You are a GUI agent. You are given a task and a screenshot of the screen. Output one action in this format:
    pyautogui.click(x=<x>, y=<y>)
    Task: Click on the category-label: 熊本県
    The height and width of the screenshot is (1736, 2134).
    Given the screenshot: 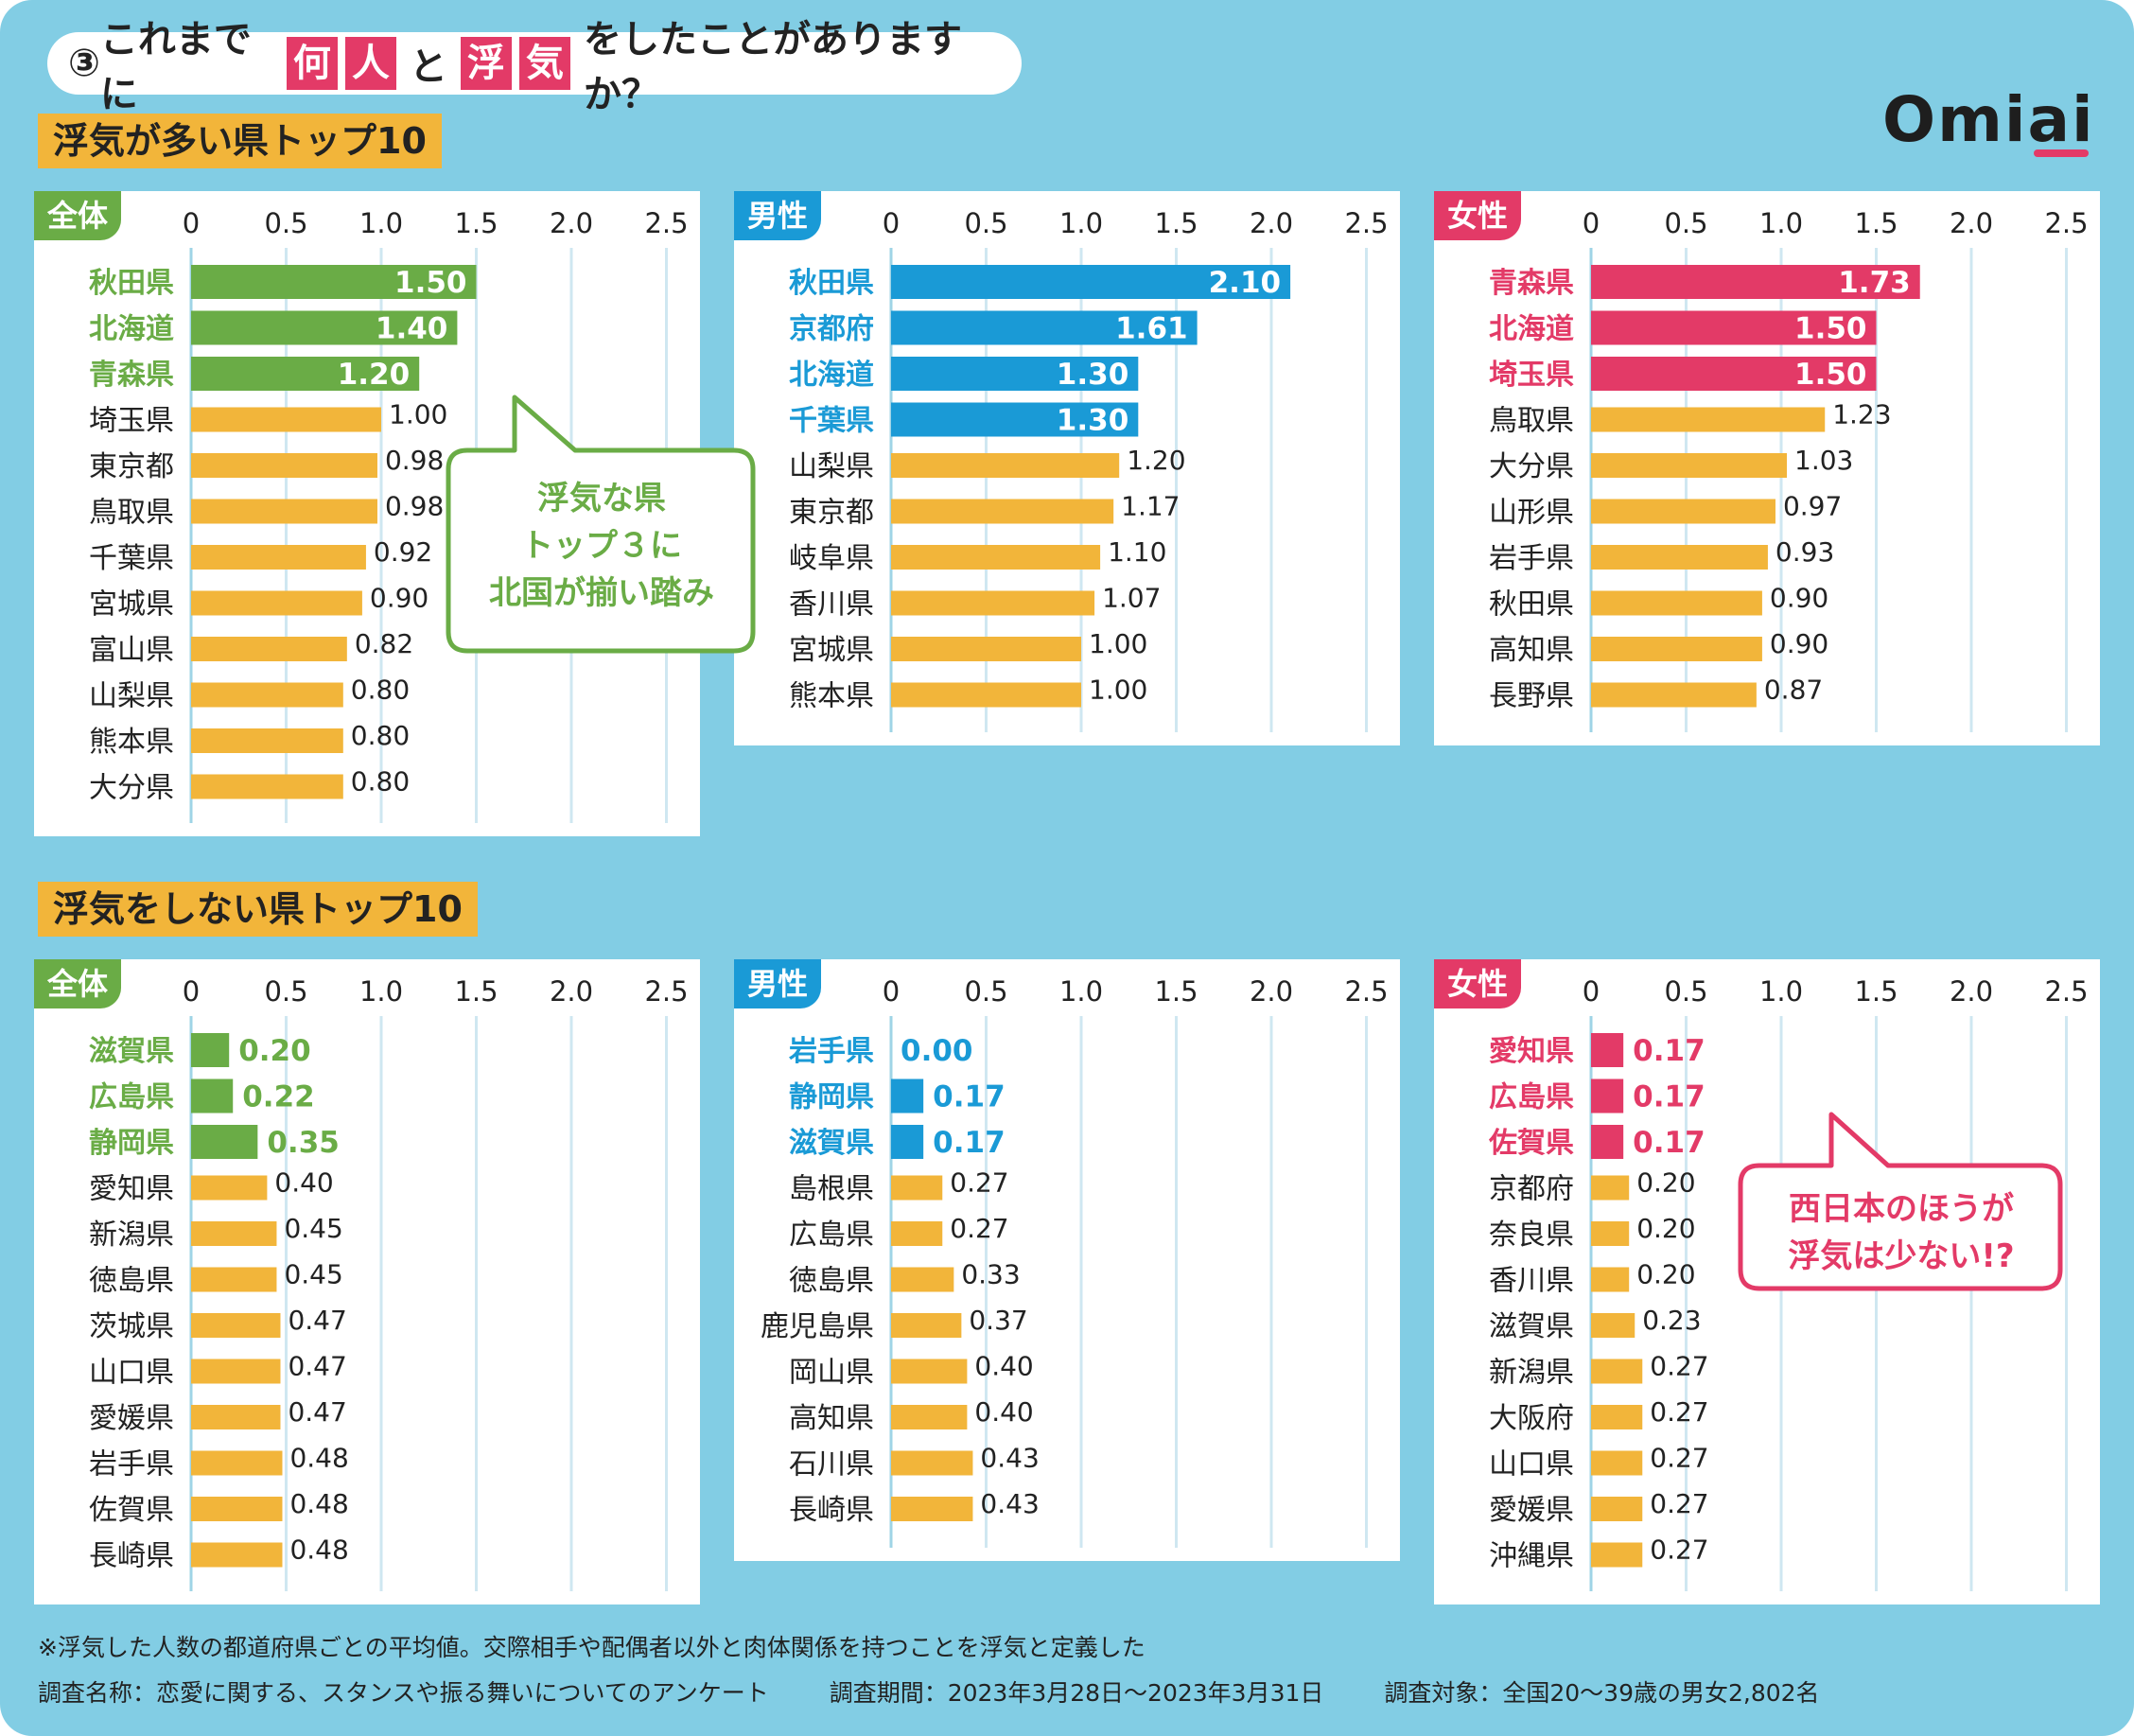 What is the action you would take?
    pyautogui.click(x=831, y=696)
    